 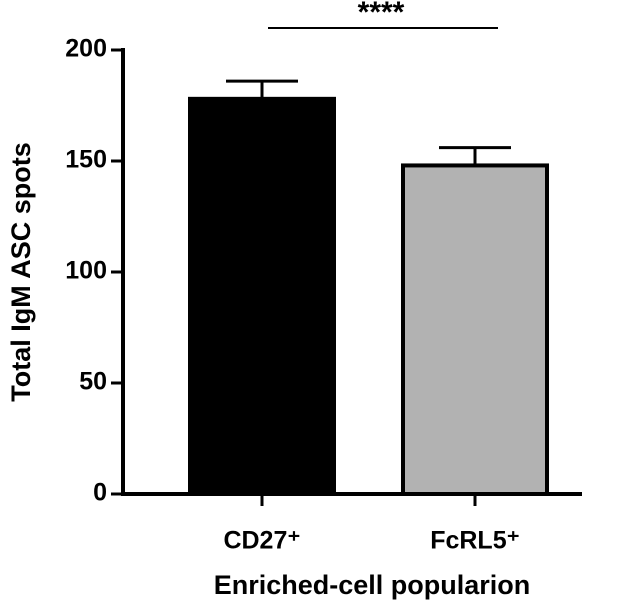 What do you see at coordinates (261, 541) in the screenshot?
I see `x-tick-label: CD27⁺` at bounding box center [261, 541].